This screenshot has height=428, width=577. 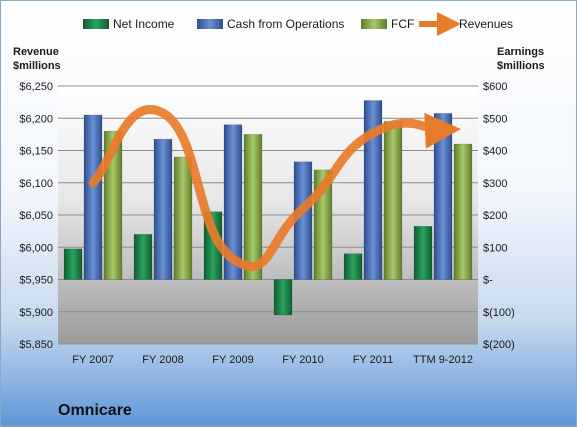 What do you see at coordinates (488, 281) in the screenshot?
I see `right-tick-label: $-` at bounding box center [488, 281].